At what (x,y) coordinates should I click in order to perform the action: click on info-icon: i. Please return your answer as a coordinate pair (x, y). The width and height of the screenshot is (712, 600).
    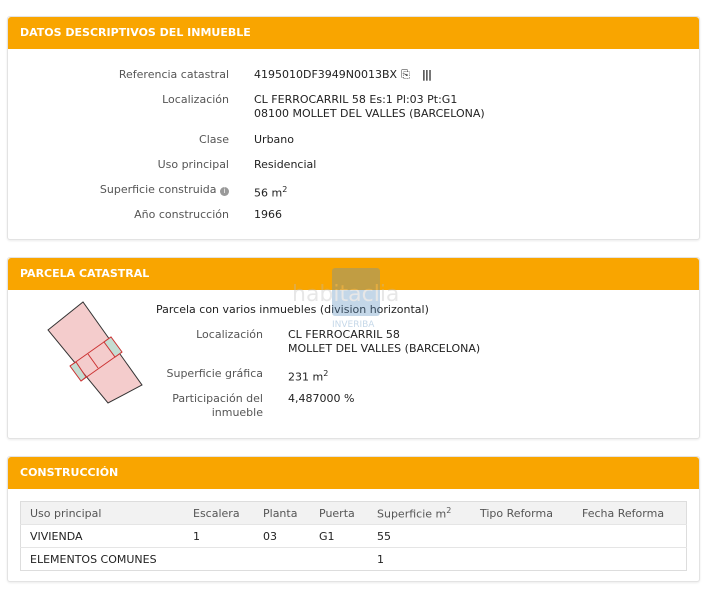
    Looking at the image, I should click on (224, 191).